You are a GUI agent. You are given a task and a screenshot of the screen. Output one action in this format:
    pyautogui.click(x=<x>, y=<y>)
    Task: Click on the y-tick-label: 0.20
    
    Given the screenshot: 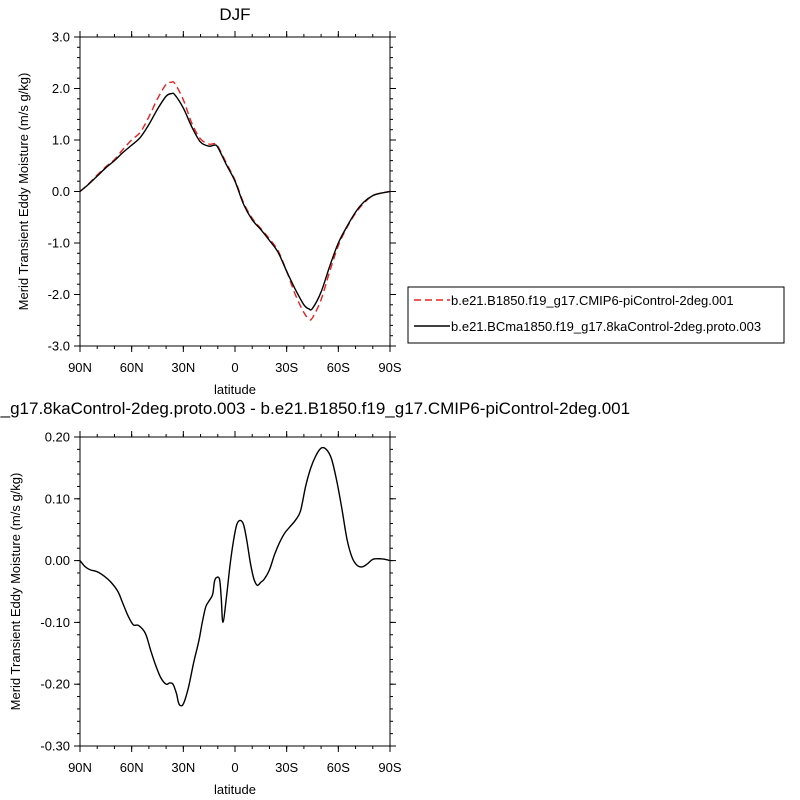 What is the action you would take?
    pyautogui.click(x=57, y=437)
    